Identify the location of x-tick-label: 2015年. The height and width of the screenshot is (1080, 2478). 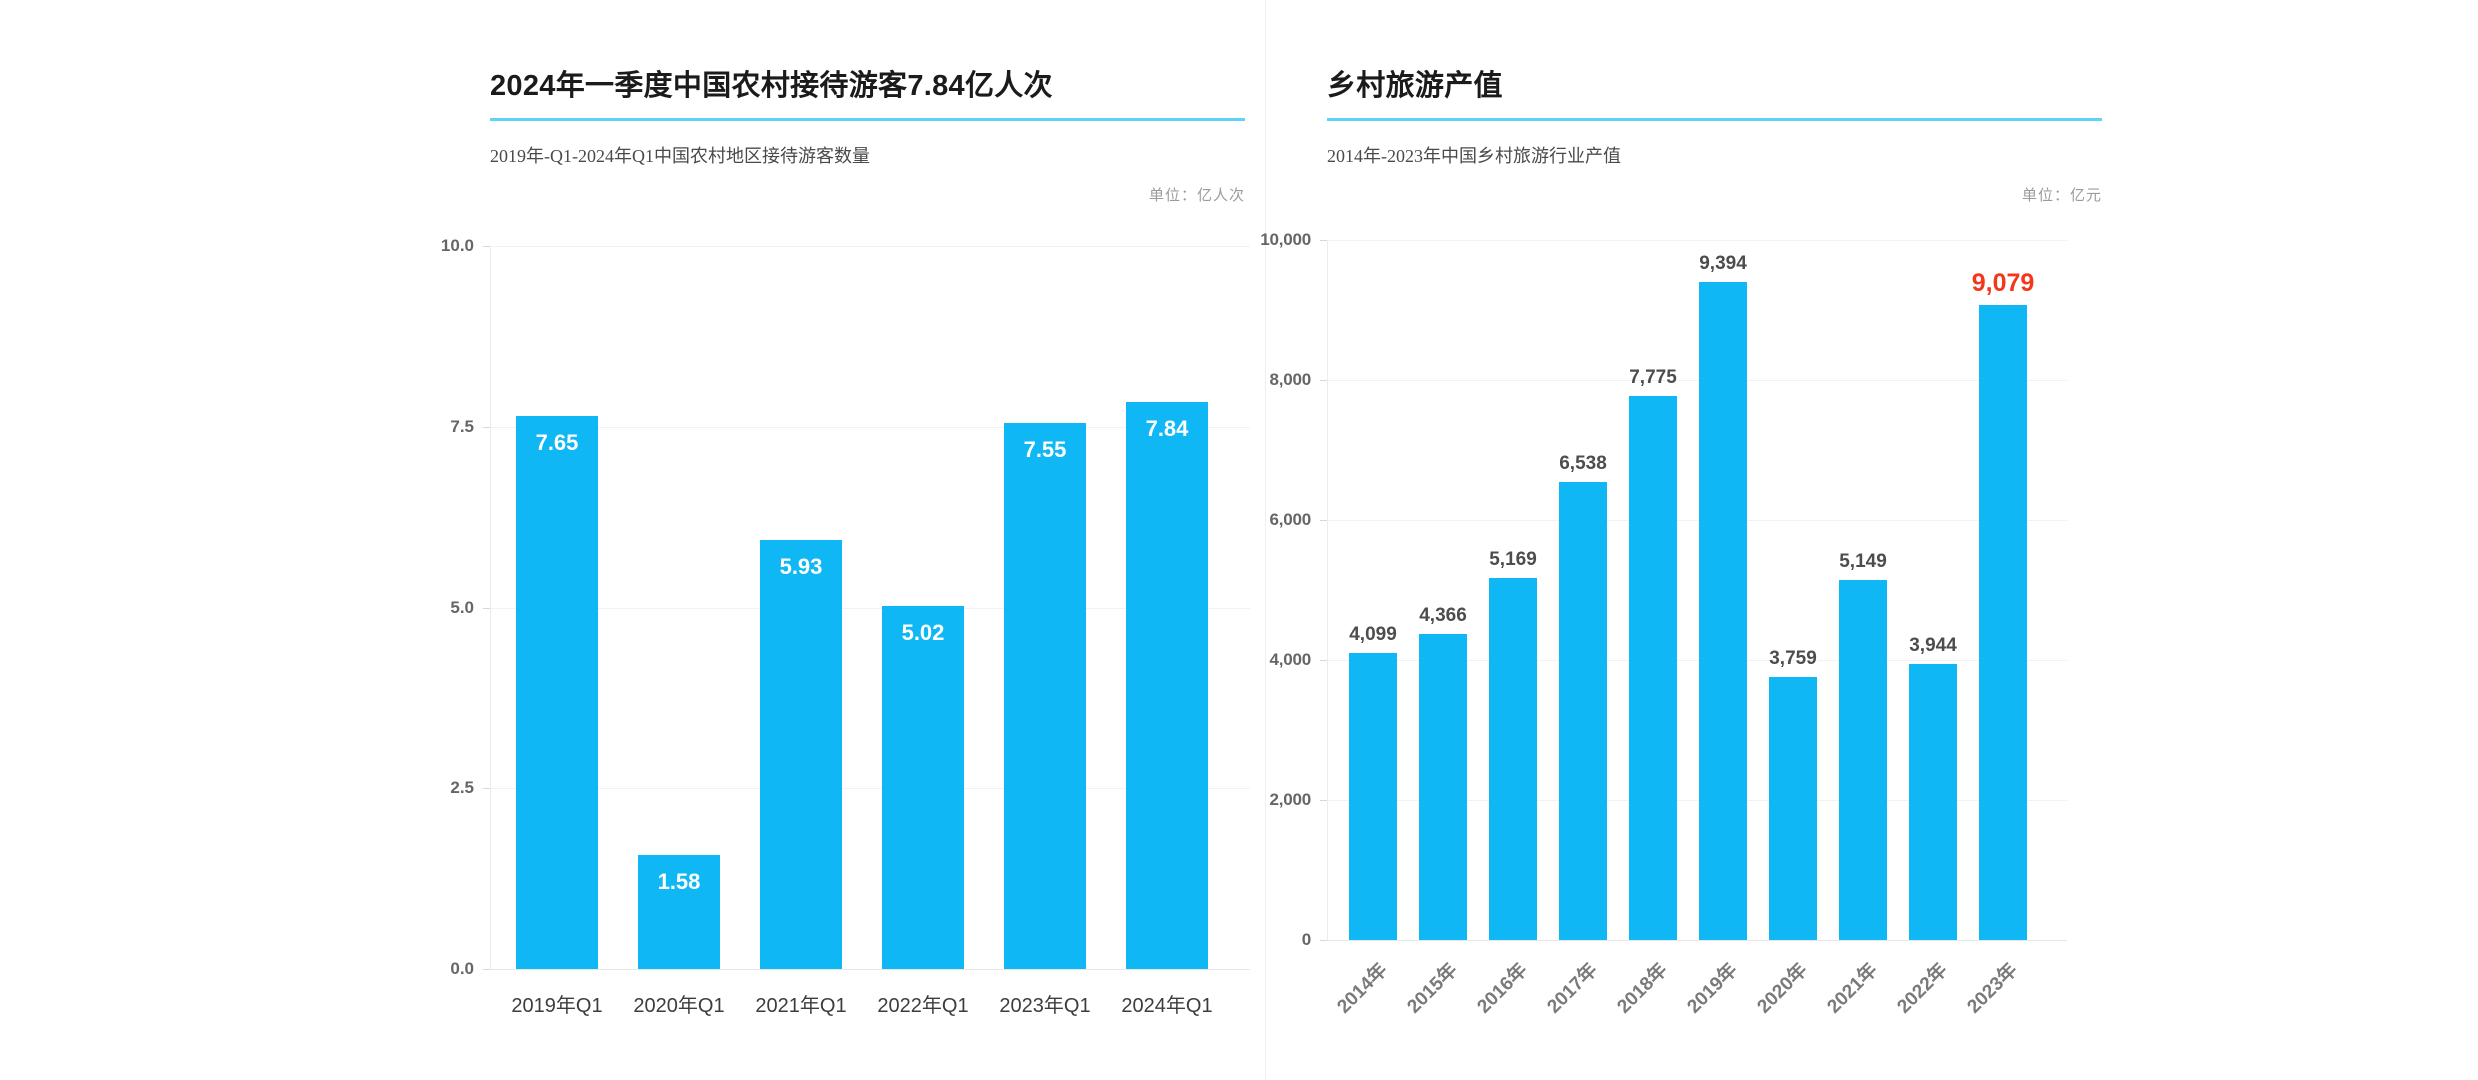
(1432, 988).